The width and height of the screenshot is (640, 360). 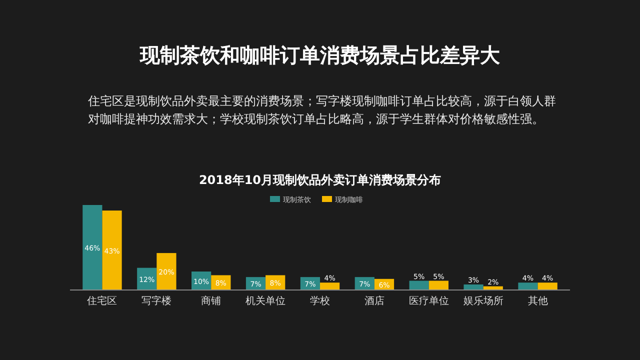 I want to click on x-tick-label: 酒店, so click(x=374, y=301).